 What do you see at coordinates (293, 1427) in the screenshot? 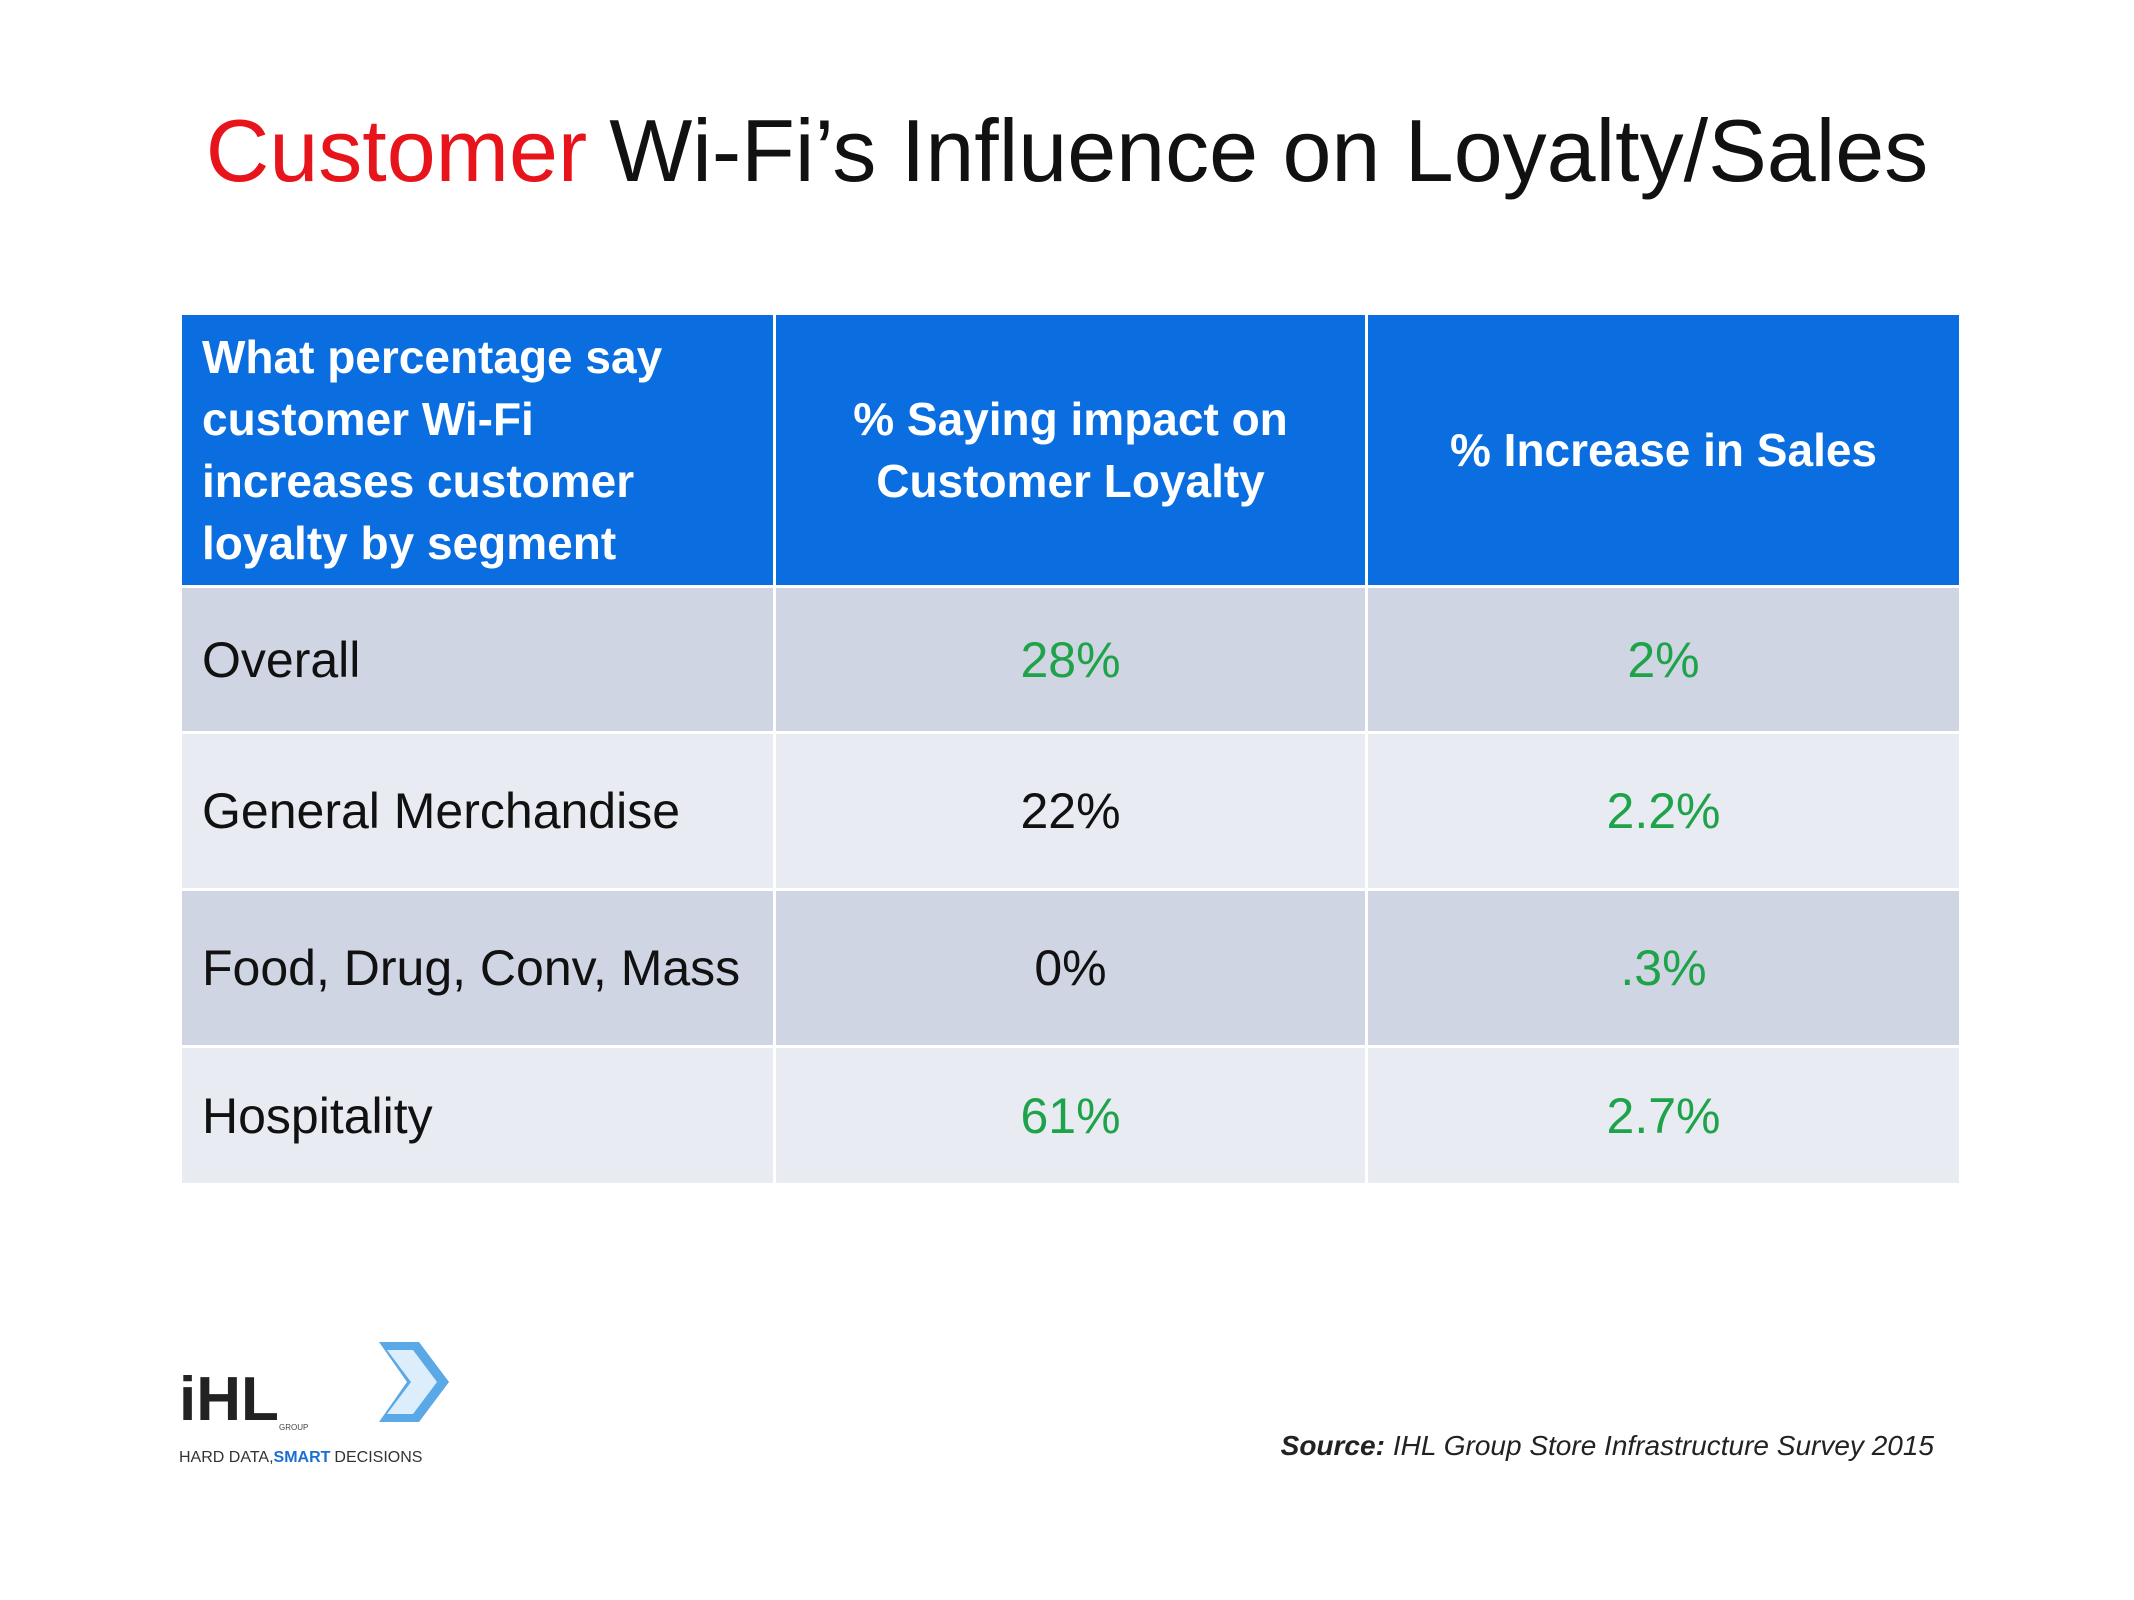
I see `logo-group: GROUP` at bounding box center [293, 1427].